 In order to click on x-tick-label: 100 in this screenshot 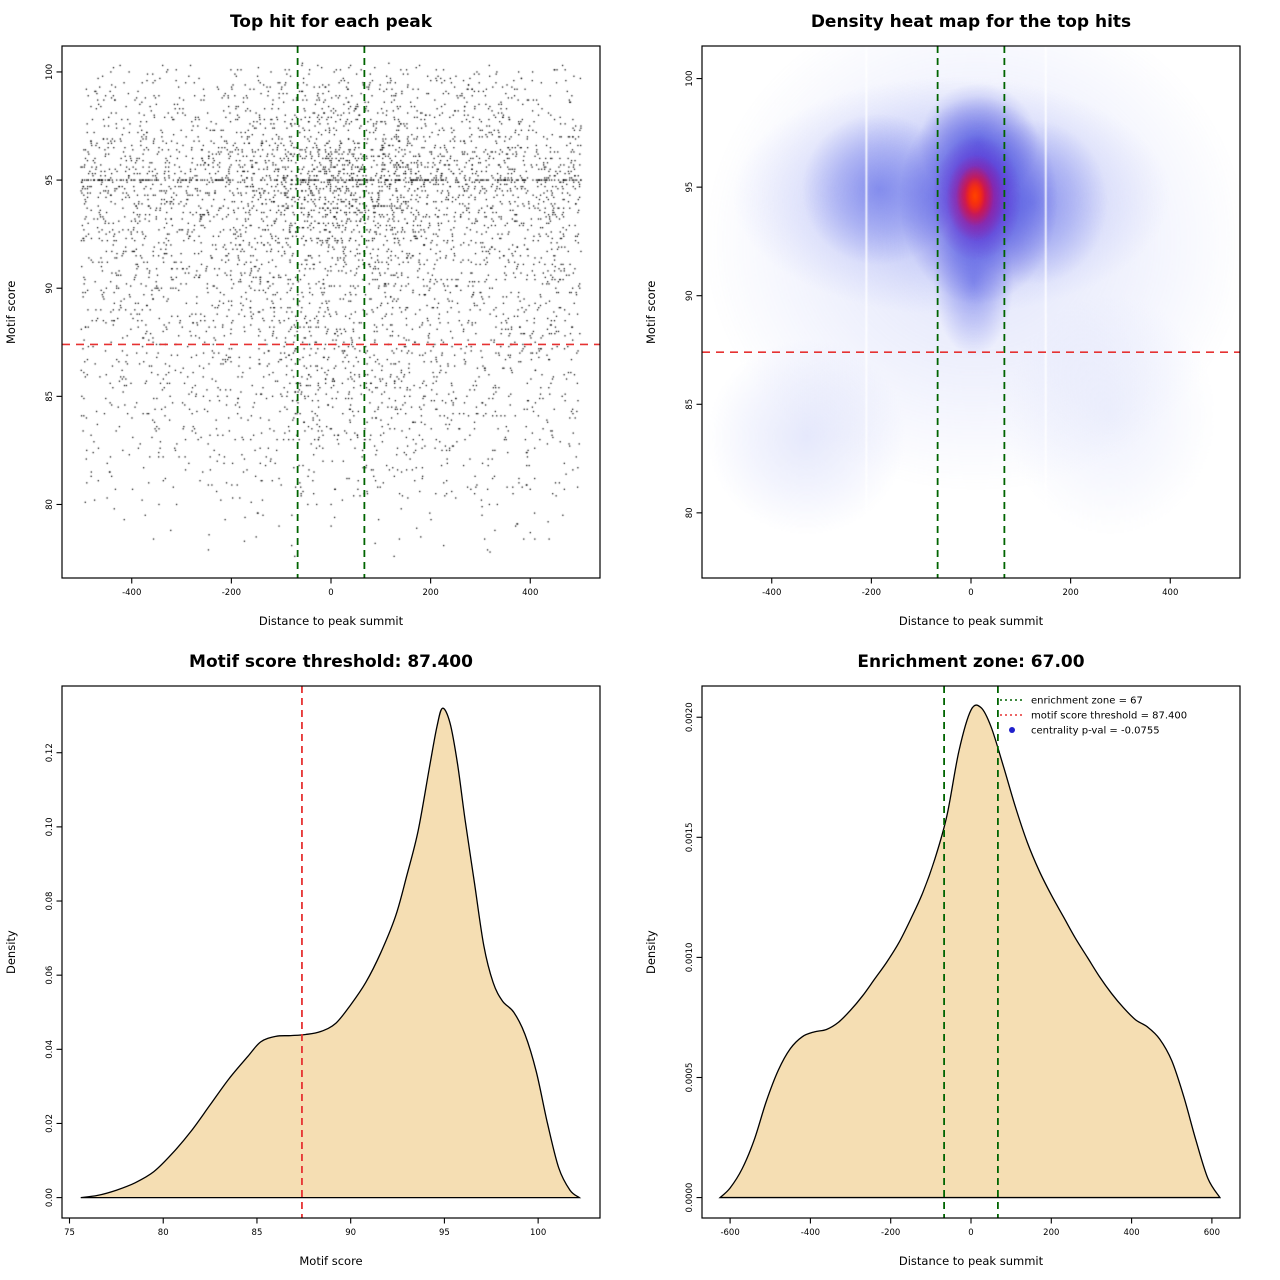, I will do `click(538, 1233)`.